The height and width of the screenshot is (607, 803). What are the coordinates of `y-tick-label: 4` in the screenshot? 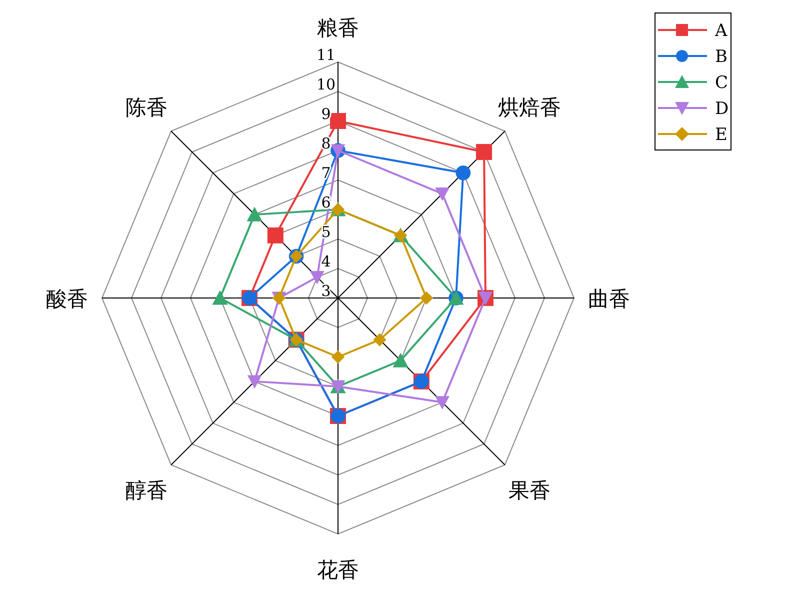 It's located at (326, 261).